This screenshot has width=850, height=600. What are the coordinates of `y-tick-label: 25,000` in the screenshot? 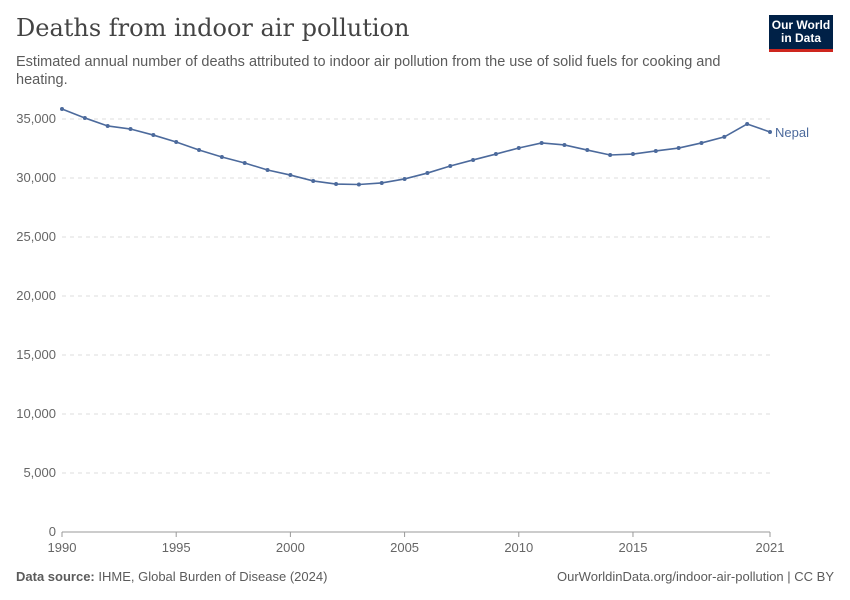 It's located at (36, 236).